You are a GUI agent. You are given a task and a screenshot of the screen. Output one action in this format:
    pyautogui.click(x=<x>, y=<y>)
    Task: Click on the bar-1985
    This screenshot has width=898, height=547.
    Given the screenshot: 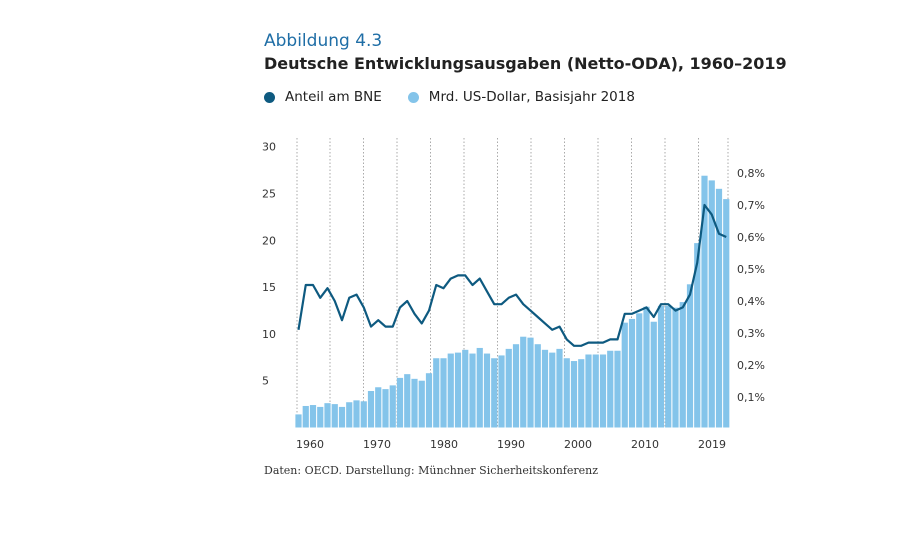 What is the action you would take?
    pyautogui.click(x=479, y=387)
    